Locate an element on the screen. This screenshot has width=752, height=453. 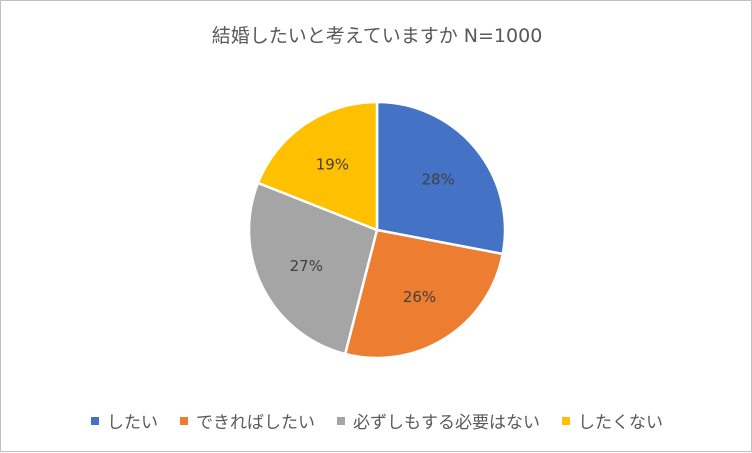
chart-legend: したい できればしたい 必ずしもする必要はない したくない is located at coordinates (376, 420).